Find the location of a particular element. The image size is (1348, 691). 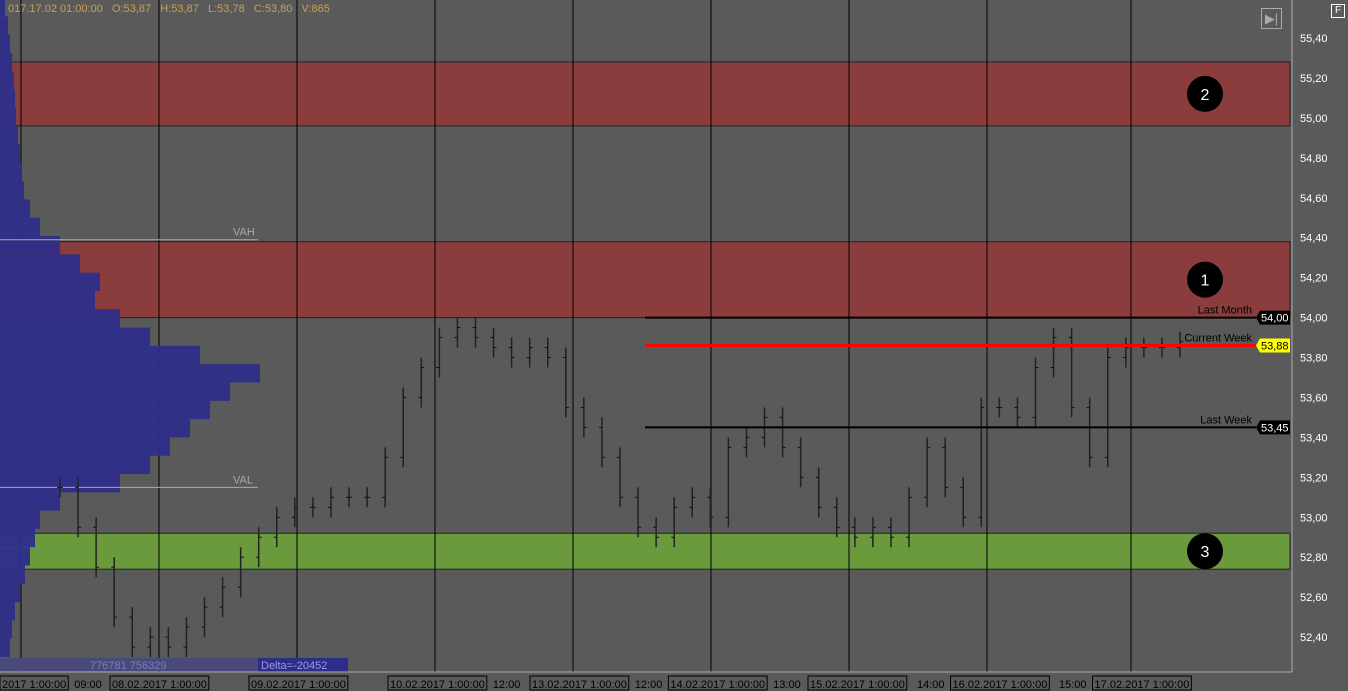

time-tick: 14.02.2017 1:00:00 is located at coordinates (717, 685).